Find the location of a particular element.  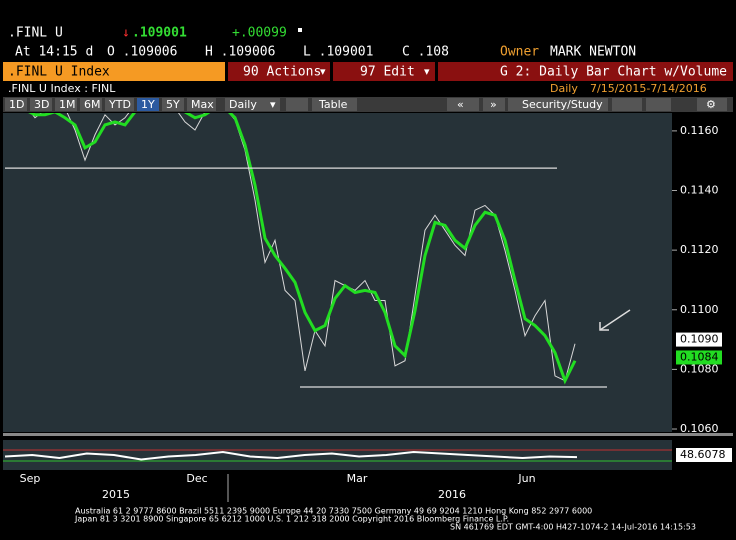

close: C .108 is located at coordinates (425, 52).